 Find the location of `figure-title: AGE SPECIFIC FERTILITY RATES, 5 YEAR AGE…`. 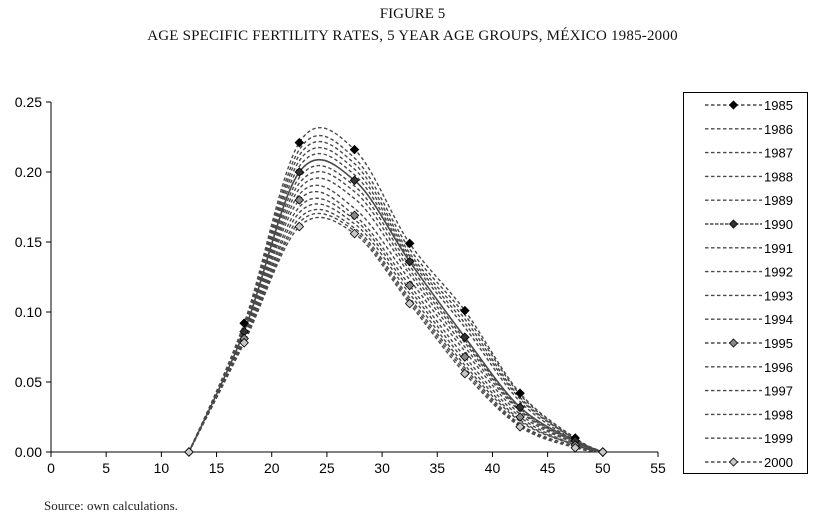

figure-title: AGE SPECIFIC FERTILITY RATES, 5 YEAR AGE… is located at coordinates (412, 36).